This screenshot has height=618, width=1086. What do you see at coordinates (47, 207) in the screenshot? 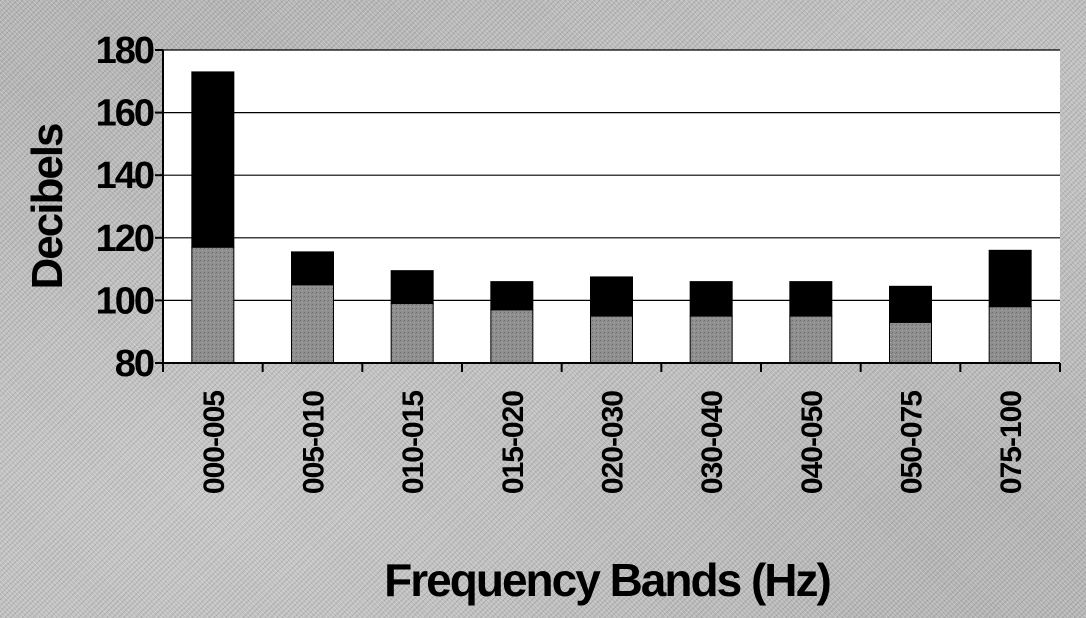
I see `y-axis-title: Decibels` at bounding box center [47, 207].